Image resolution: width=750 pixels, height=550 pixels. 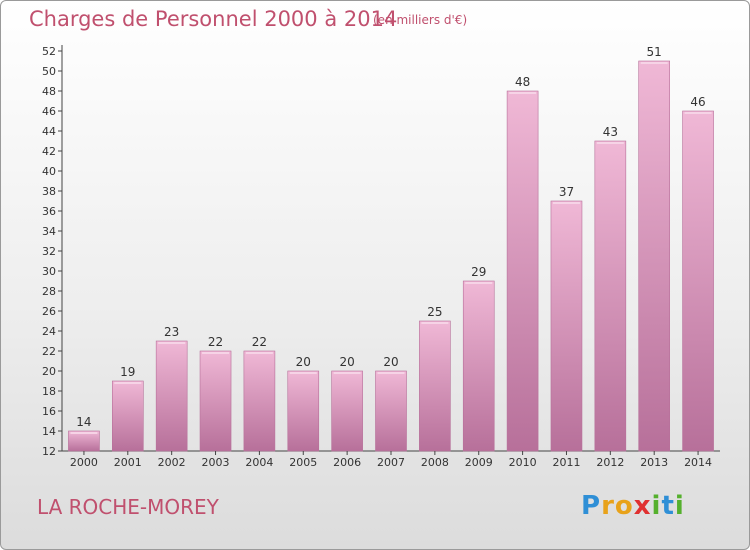 What do you see at coordinates (654, 52) in the screenshot?
I see `data-label: 51` at bounding box center [654, 52].